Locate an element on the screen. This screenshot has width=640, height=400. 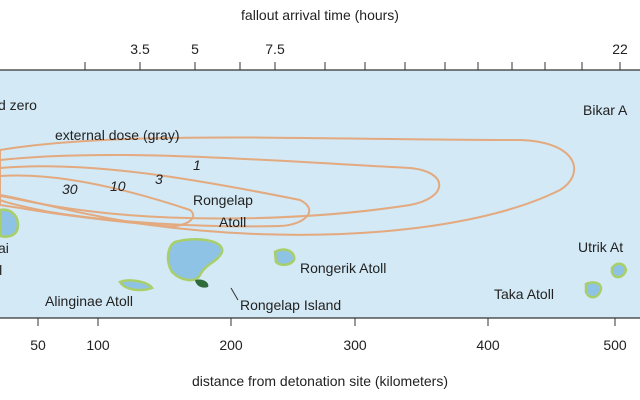
contour-label: 1 is located at coordinates (197, 165).